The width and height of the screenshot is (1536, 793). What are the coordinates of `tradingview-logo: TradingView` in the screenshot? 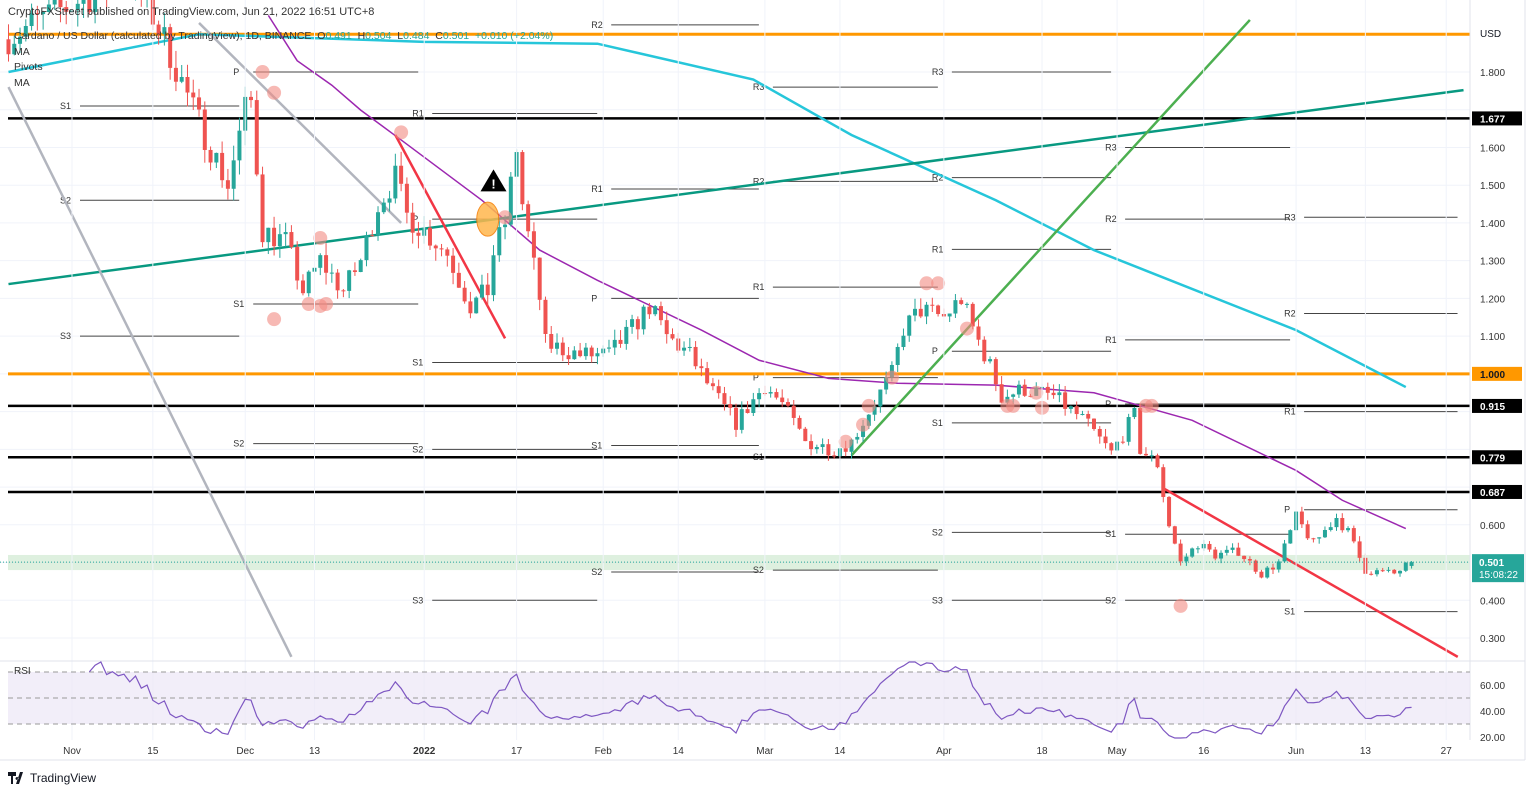 It's located at (52, 778).